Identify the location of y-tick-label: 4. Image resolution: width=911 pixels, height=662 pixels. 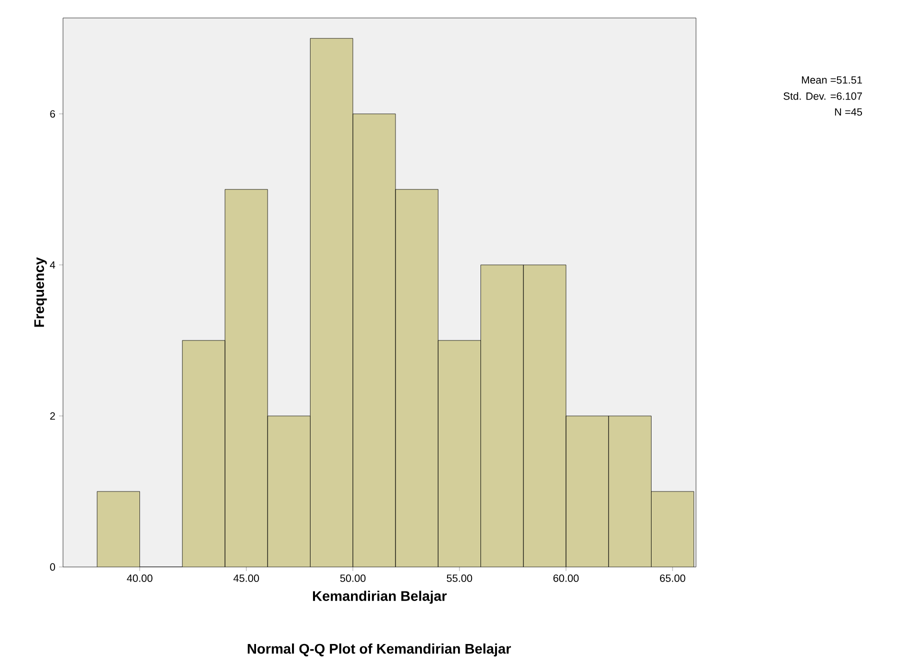
(53, 265).